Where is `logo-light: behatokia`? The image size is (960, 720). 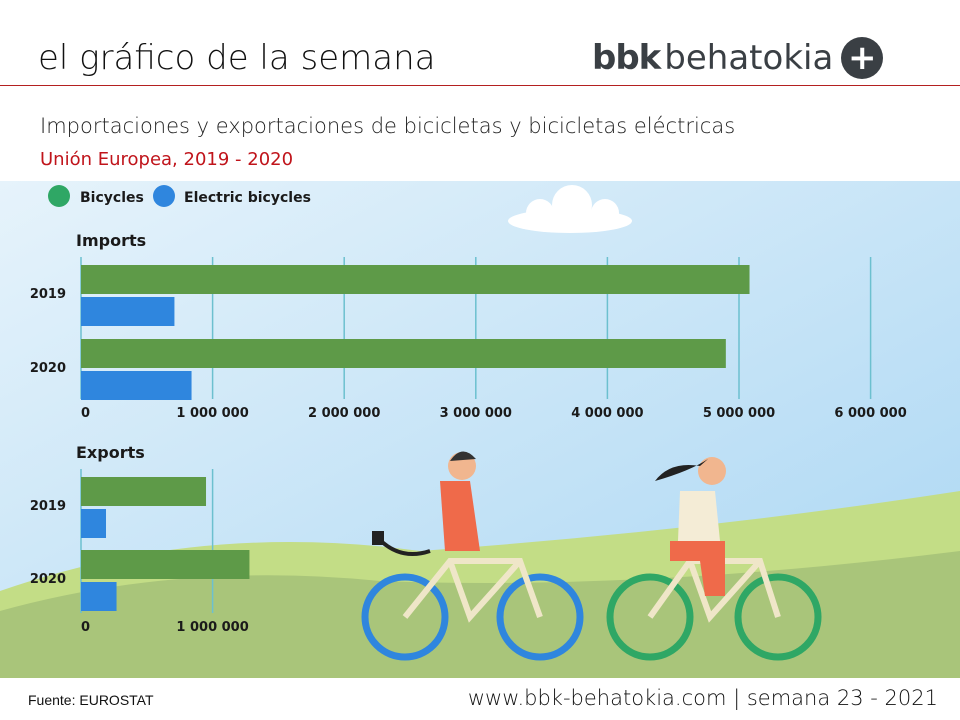
logo-light: behatokia is located at coordinates (749, 58).